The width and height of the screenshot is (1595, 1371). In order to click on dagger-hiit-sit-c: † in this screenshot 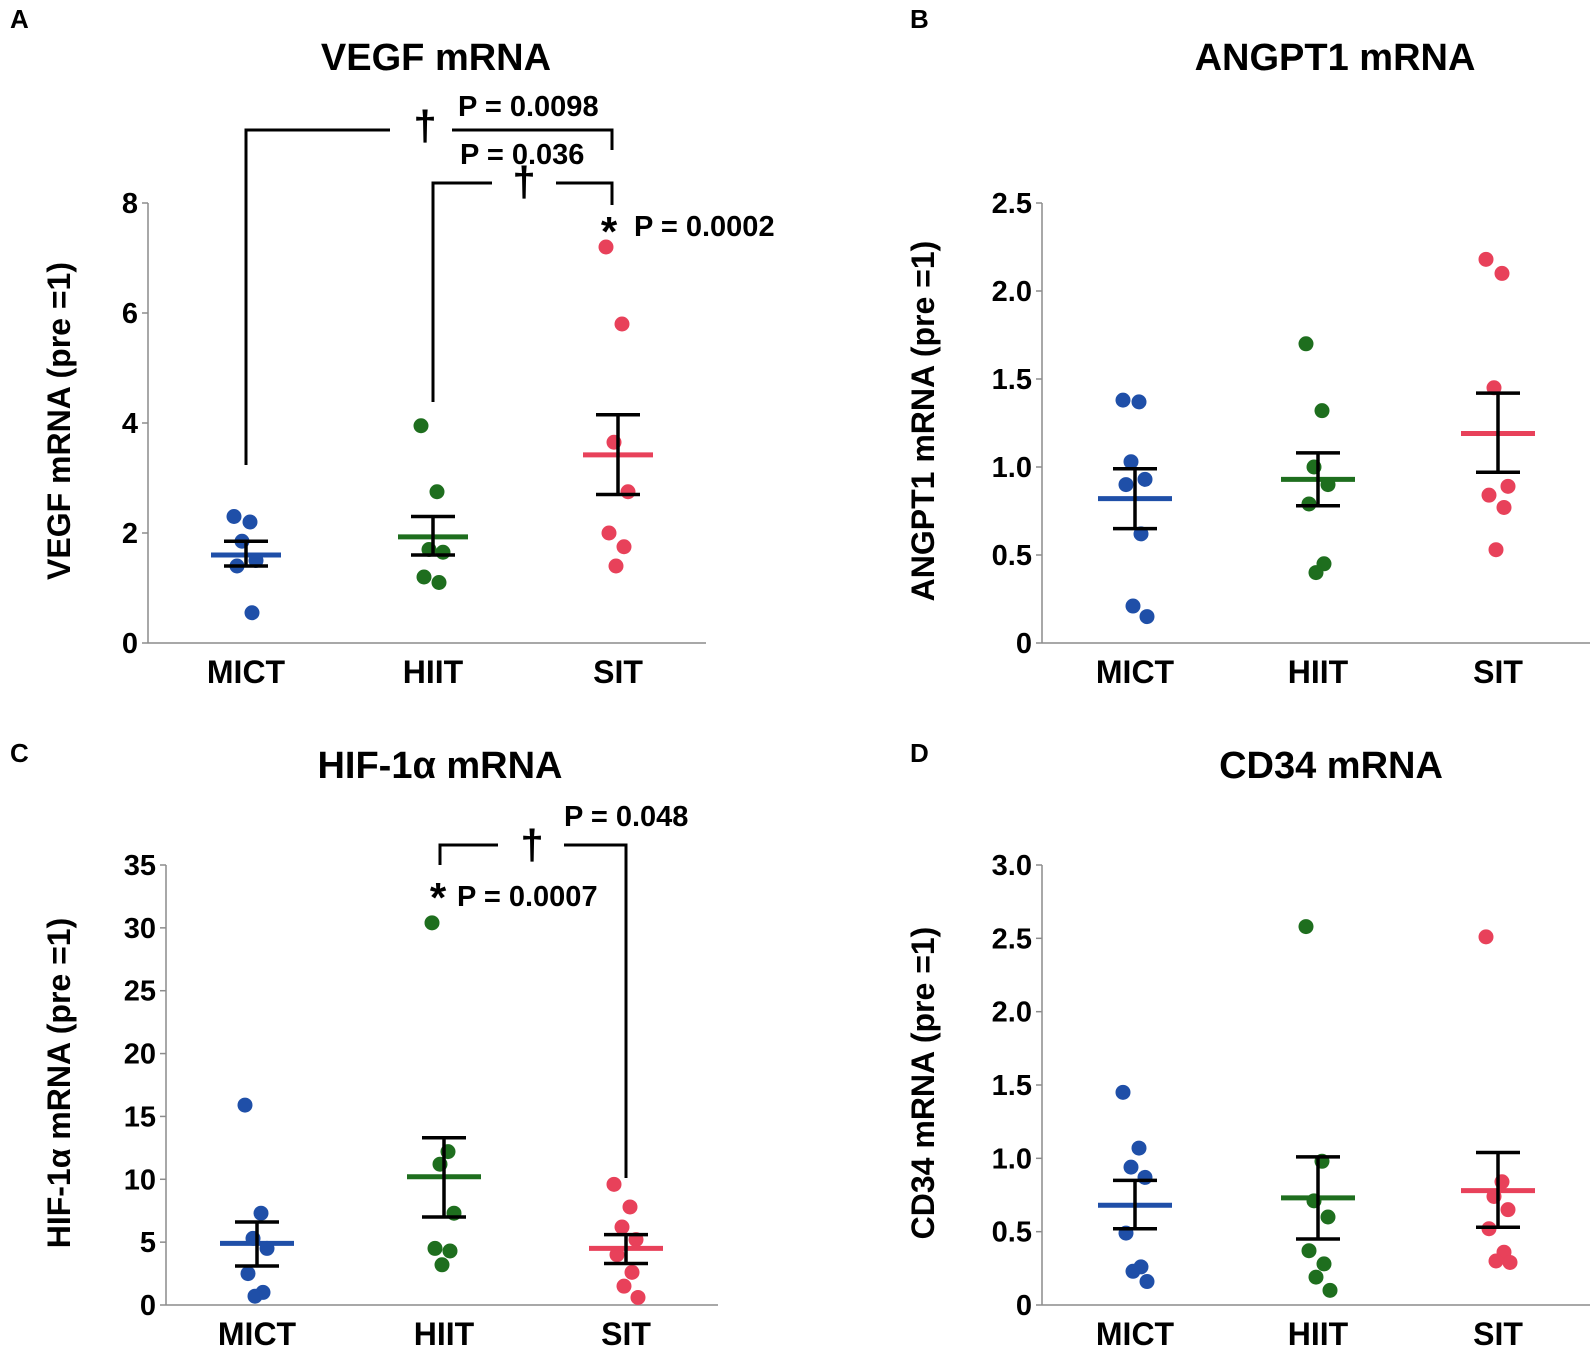, I will do `click(531, 844)`.